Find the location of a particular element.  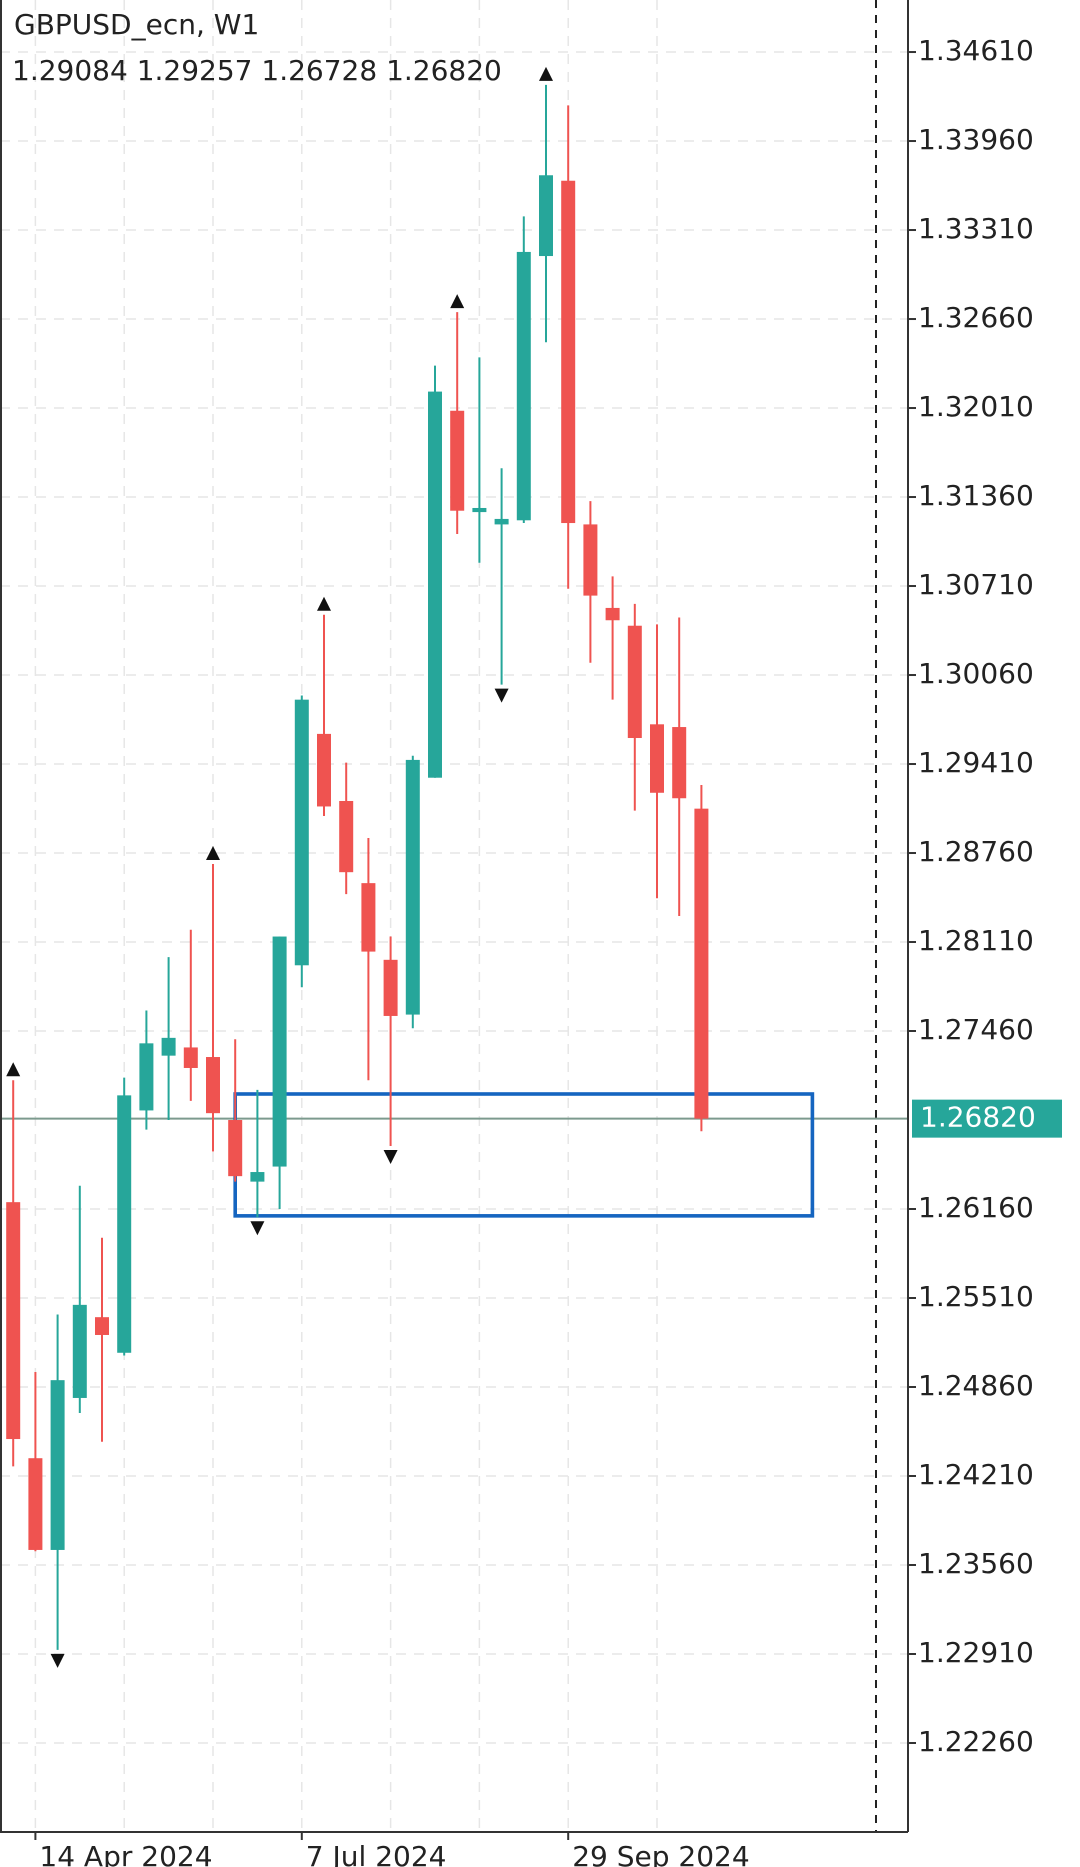

x-tick-label: 29 Sep 2024 is located at coordinates (660, 1853).